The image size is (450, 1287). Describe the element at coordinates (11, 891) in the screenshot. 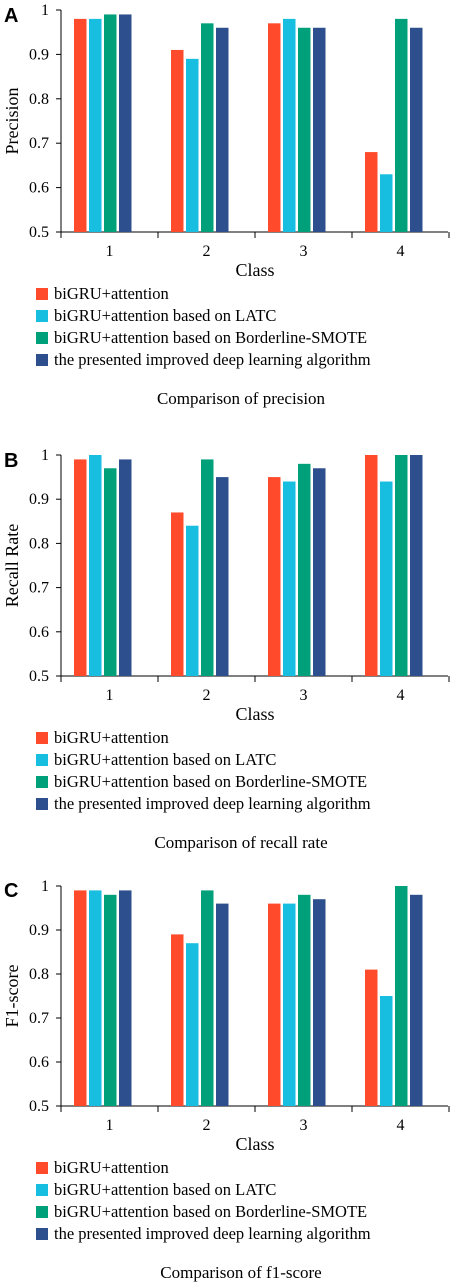

I see `panel-letter: C` at that location.